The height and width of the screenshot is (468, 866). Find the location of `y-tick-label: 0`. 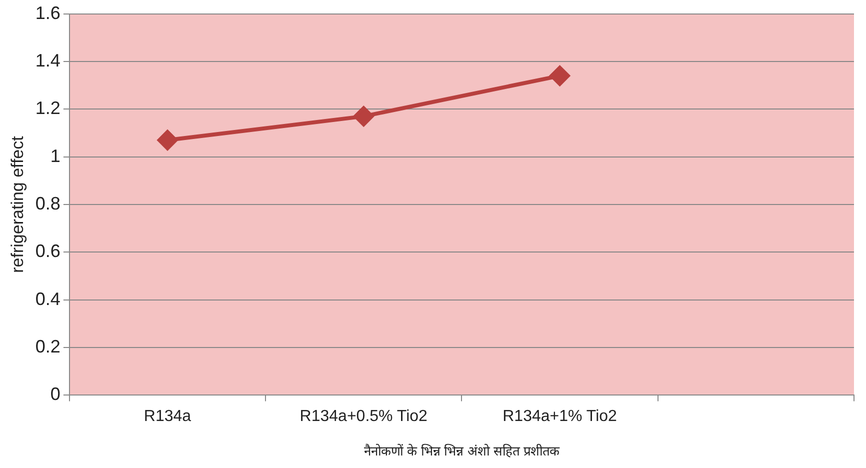

y-tick-label: 0 is located at coordinates (55, 394).